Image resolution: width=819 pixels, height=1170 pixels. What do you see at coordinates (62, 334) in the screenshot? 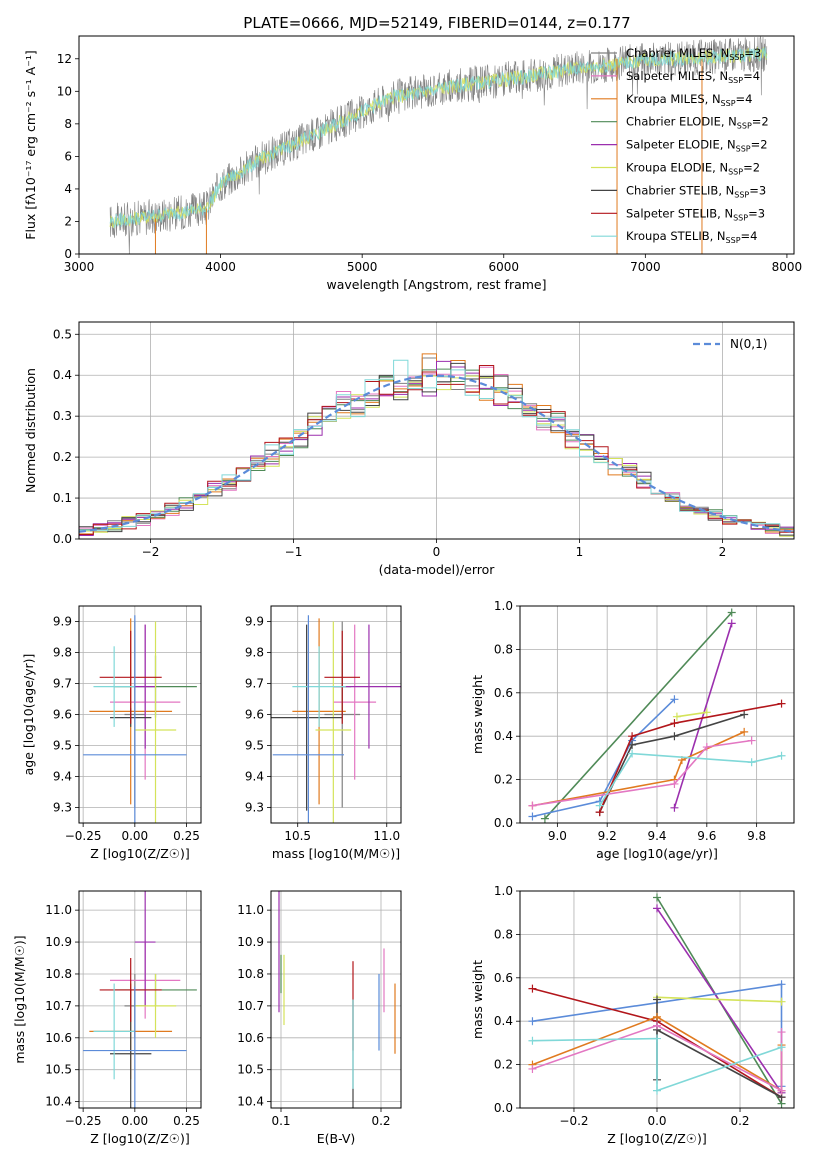
I see `y-tick-label: 0.5` at bounding box center [62, 334].